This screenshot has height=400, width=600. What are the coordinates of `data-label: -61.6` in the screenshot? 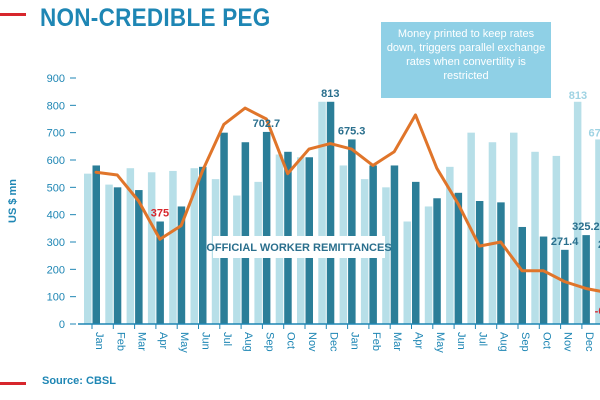 It's located at (597, 312).